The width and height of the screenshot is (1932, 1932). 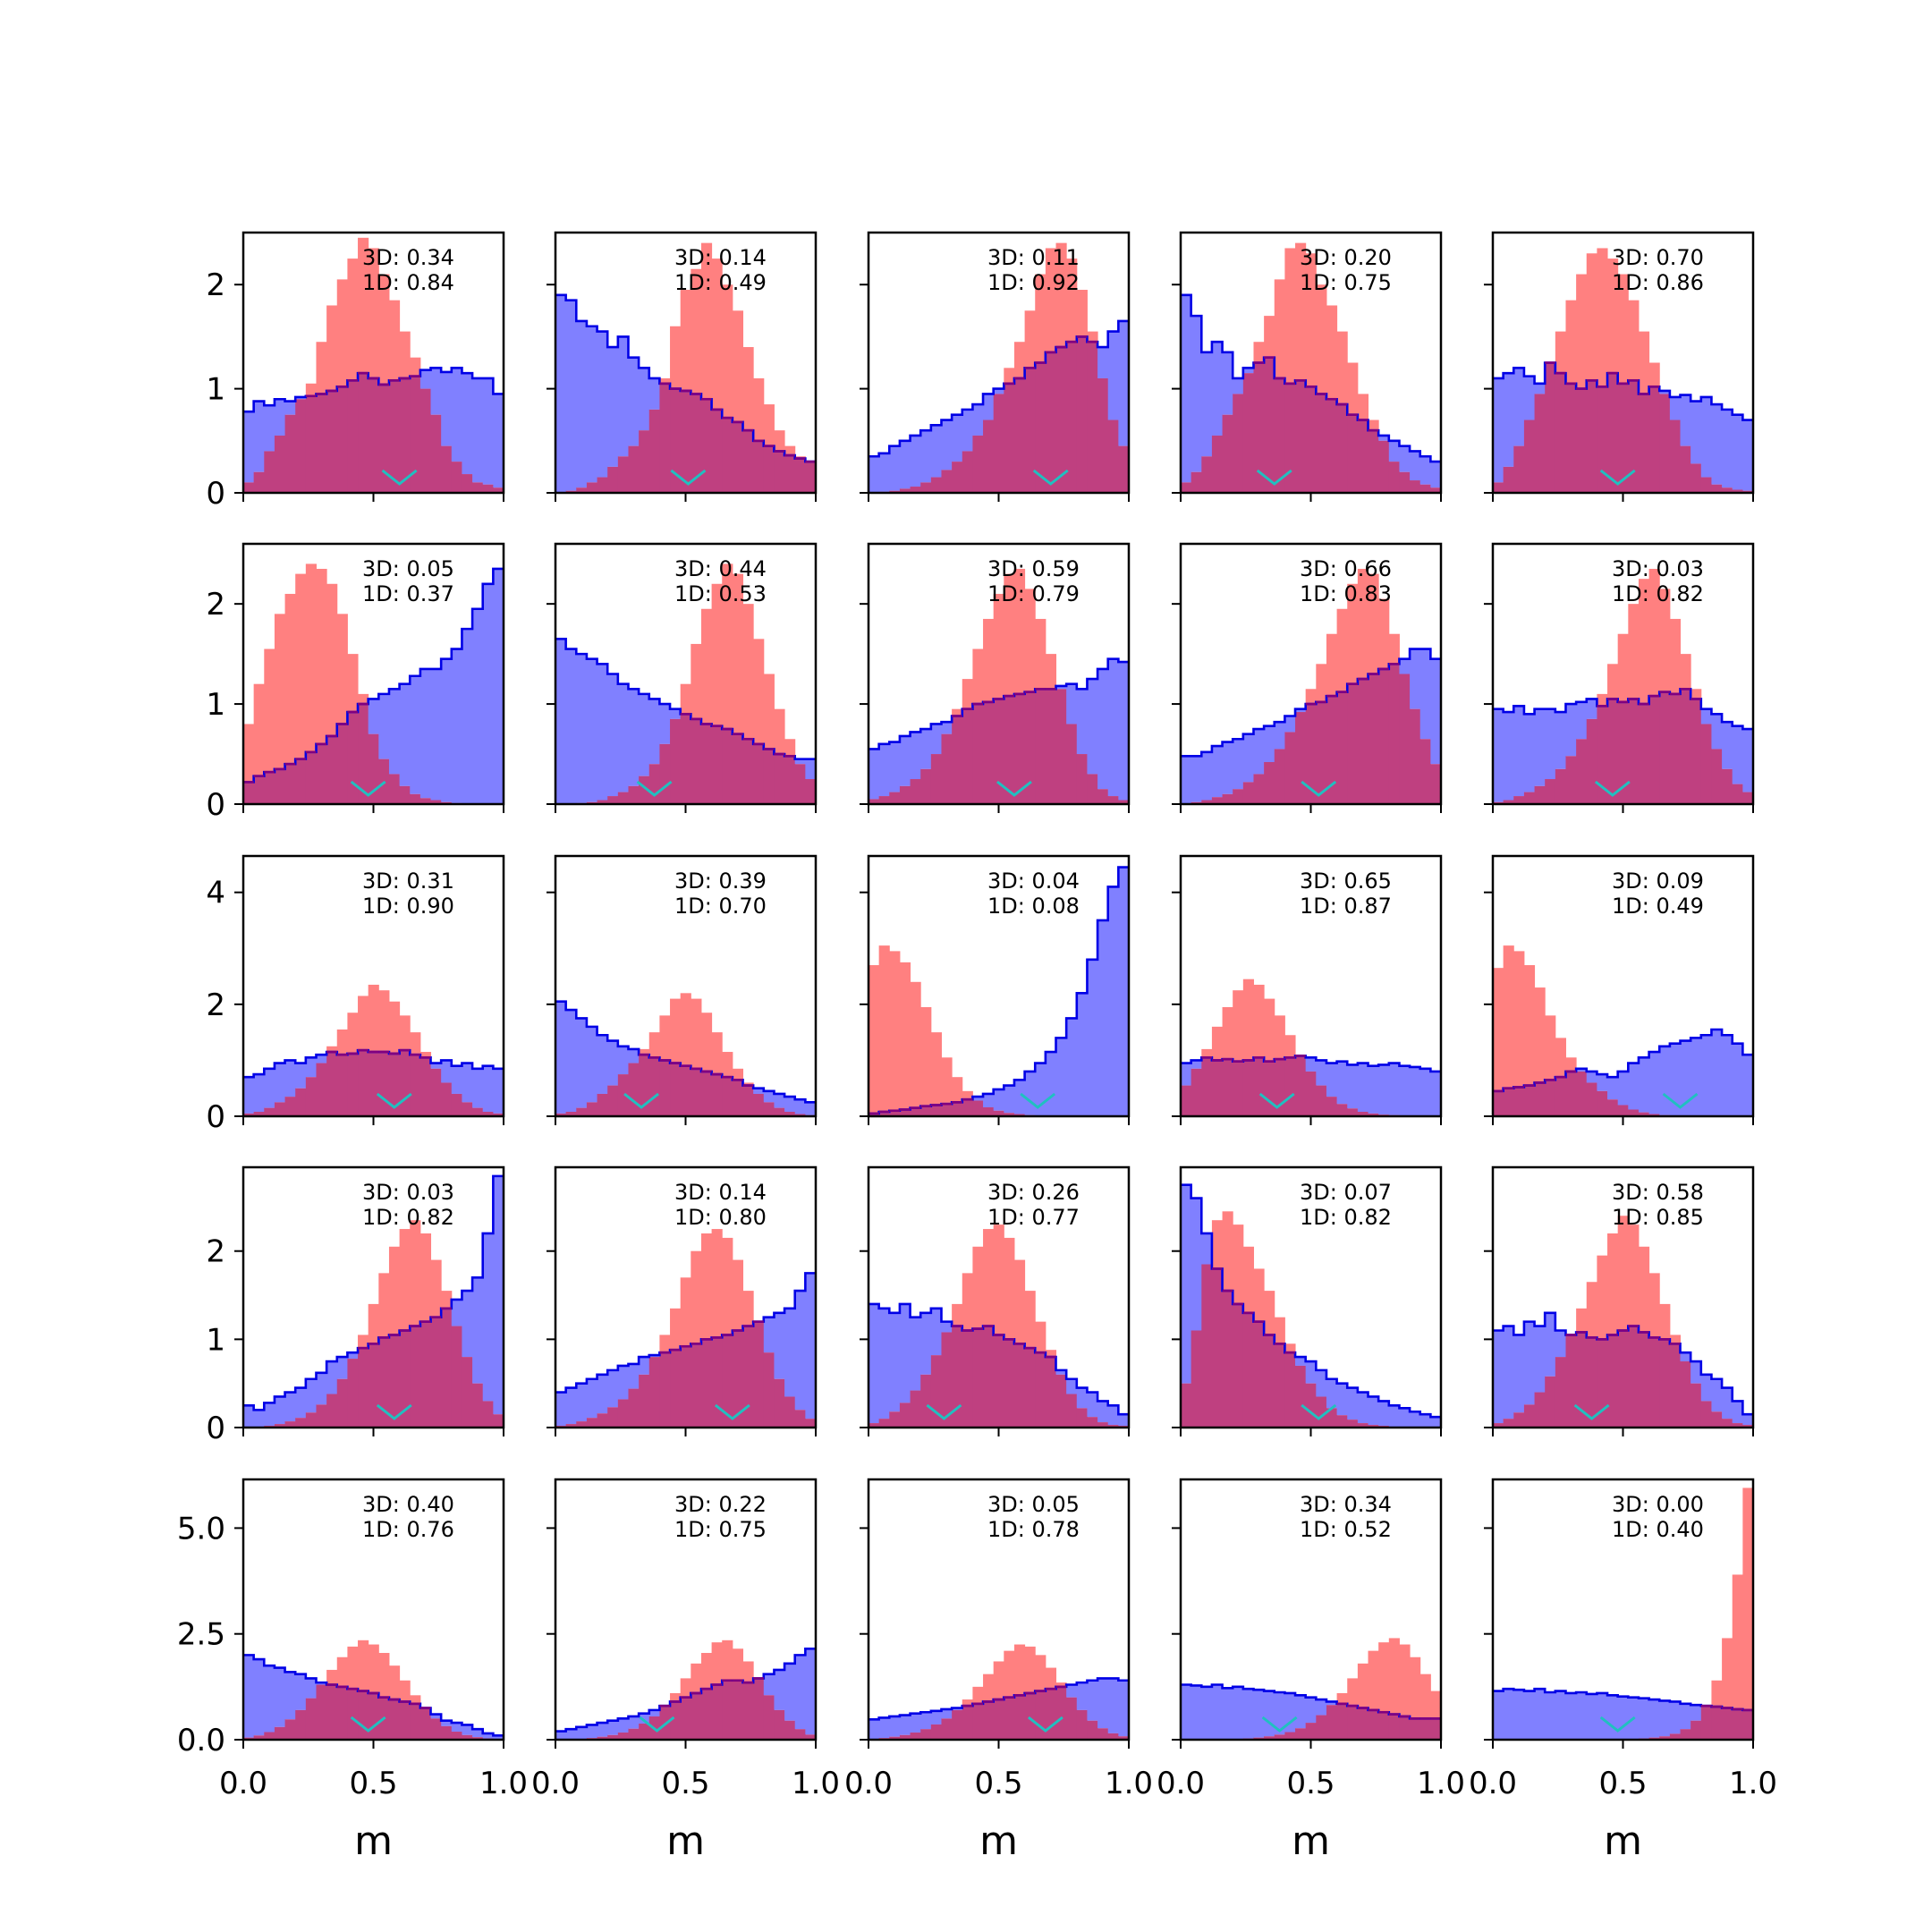 What do you see at coordinates (1033, 282) in the screenshot?
I see `label-1d: 1D: 0.92` at bounding box center [1033, 282].